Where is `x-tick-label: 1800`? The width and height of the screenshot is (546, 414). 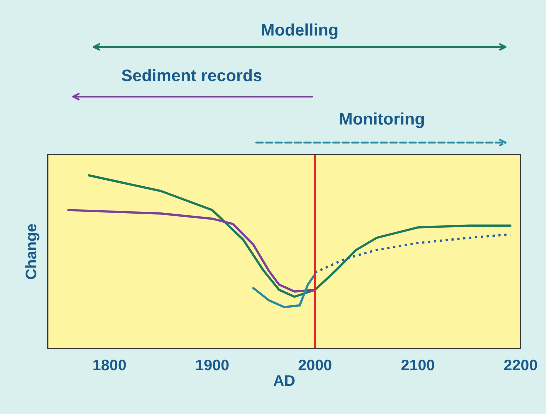
x-tick-label: 1800 is located at coordinates (110, 365).